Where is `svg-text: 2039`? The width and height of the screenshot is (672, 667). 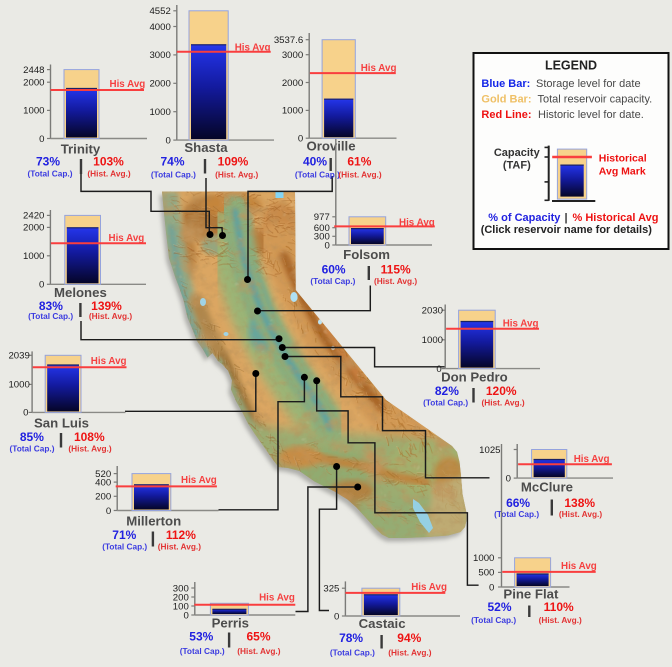 svg-text: 2039 is located at coordinates (18, 356).